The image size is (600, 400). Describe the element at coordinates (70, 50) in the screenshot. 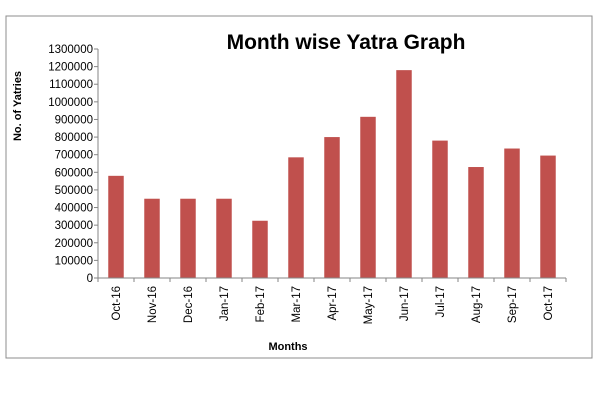

I see `y-tick-label: 1300000` at that location.